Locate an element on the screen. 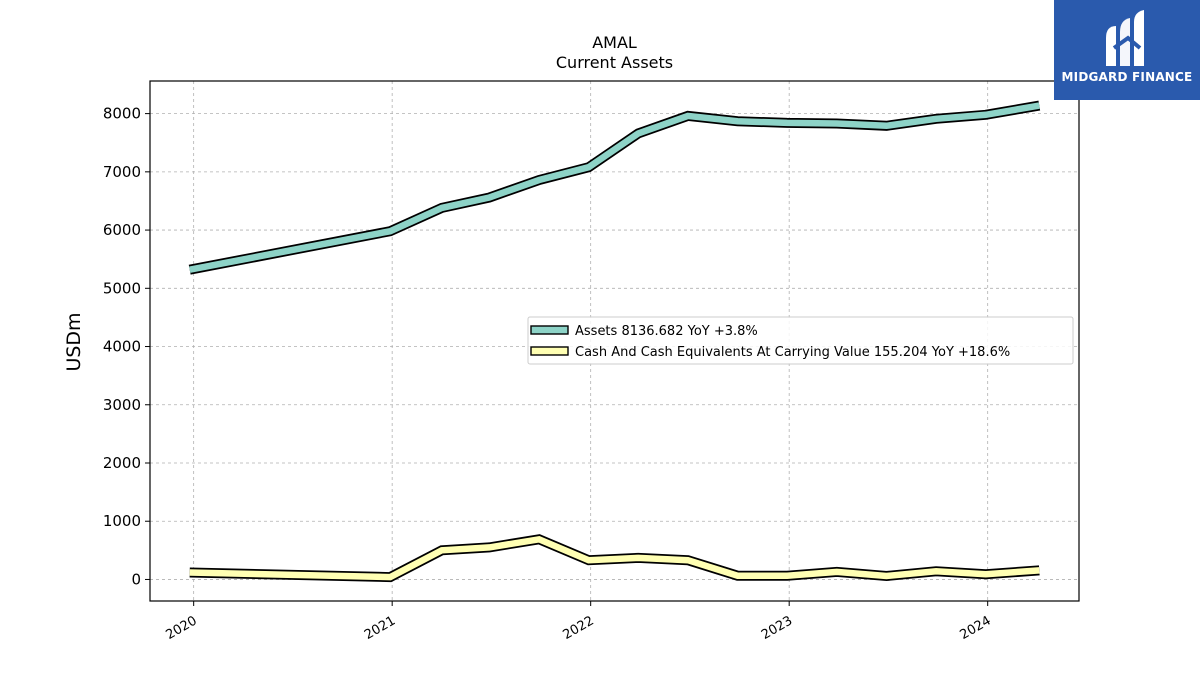  y-tick-label: 5000 is located at coordinates (122, 288).